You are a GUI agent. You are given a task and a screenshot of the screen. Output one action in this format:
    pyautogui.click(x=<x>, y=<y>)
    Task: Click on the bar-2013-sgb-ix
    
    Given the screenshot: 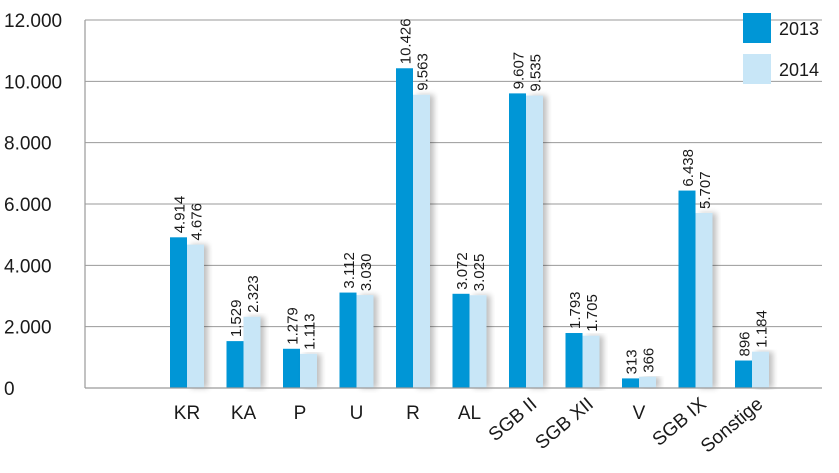 What is the action you would take?
    pyautogui.click(x=687, y=289)
    